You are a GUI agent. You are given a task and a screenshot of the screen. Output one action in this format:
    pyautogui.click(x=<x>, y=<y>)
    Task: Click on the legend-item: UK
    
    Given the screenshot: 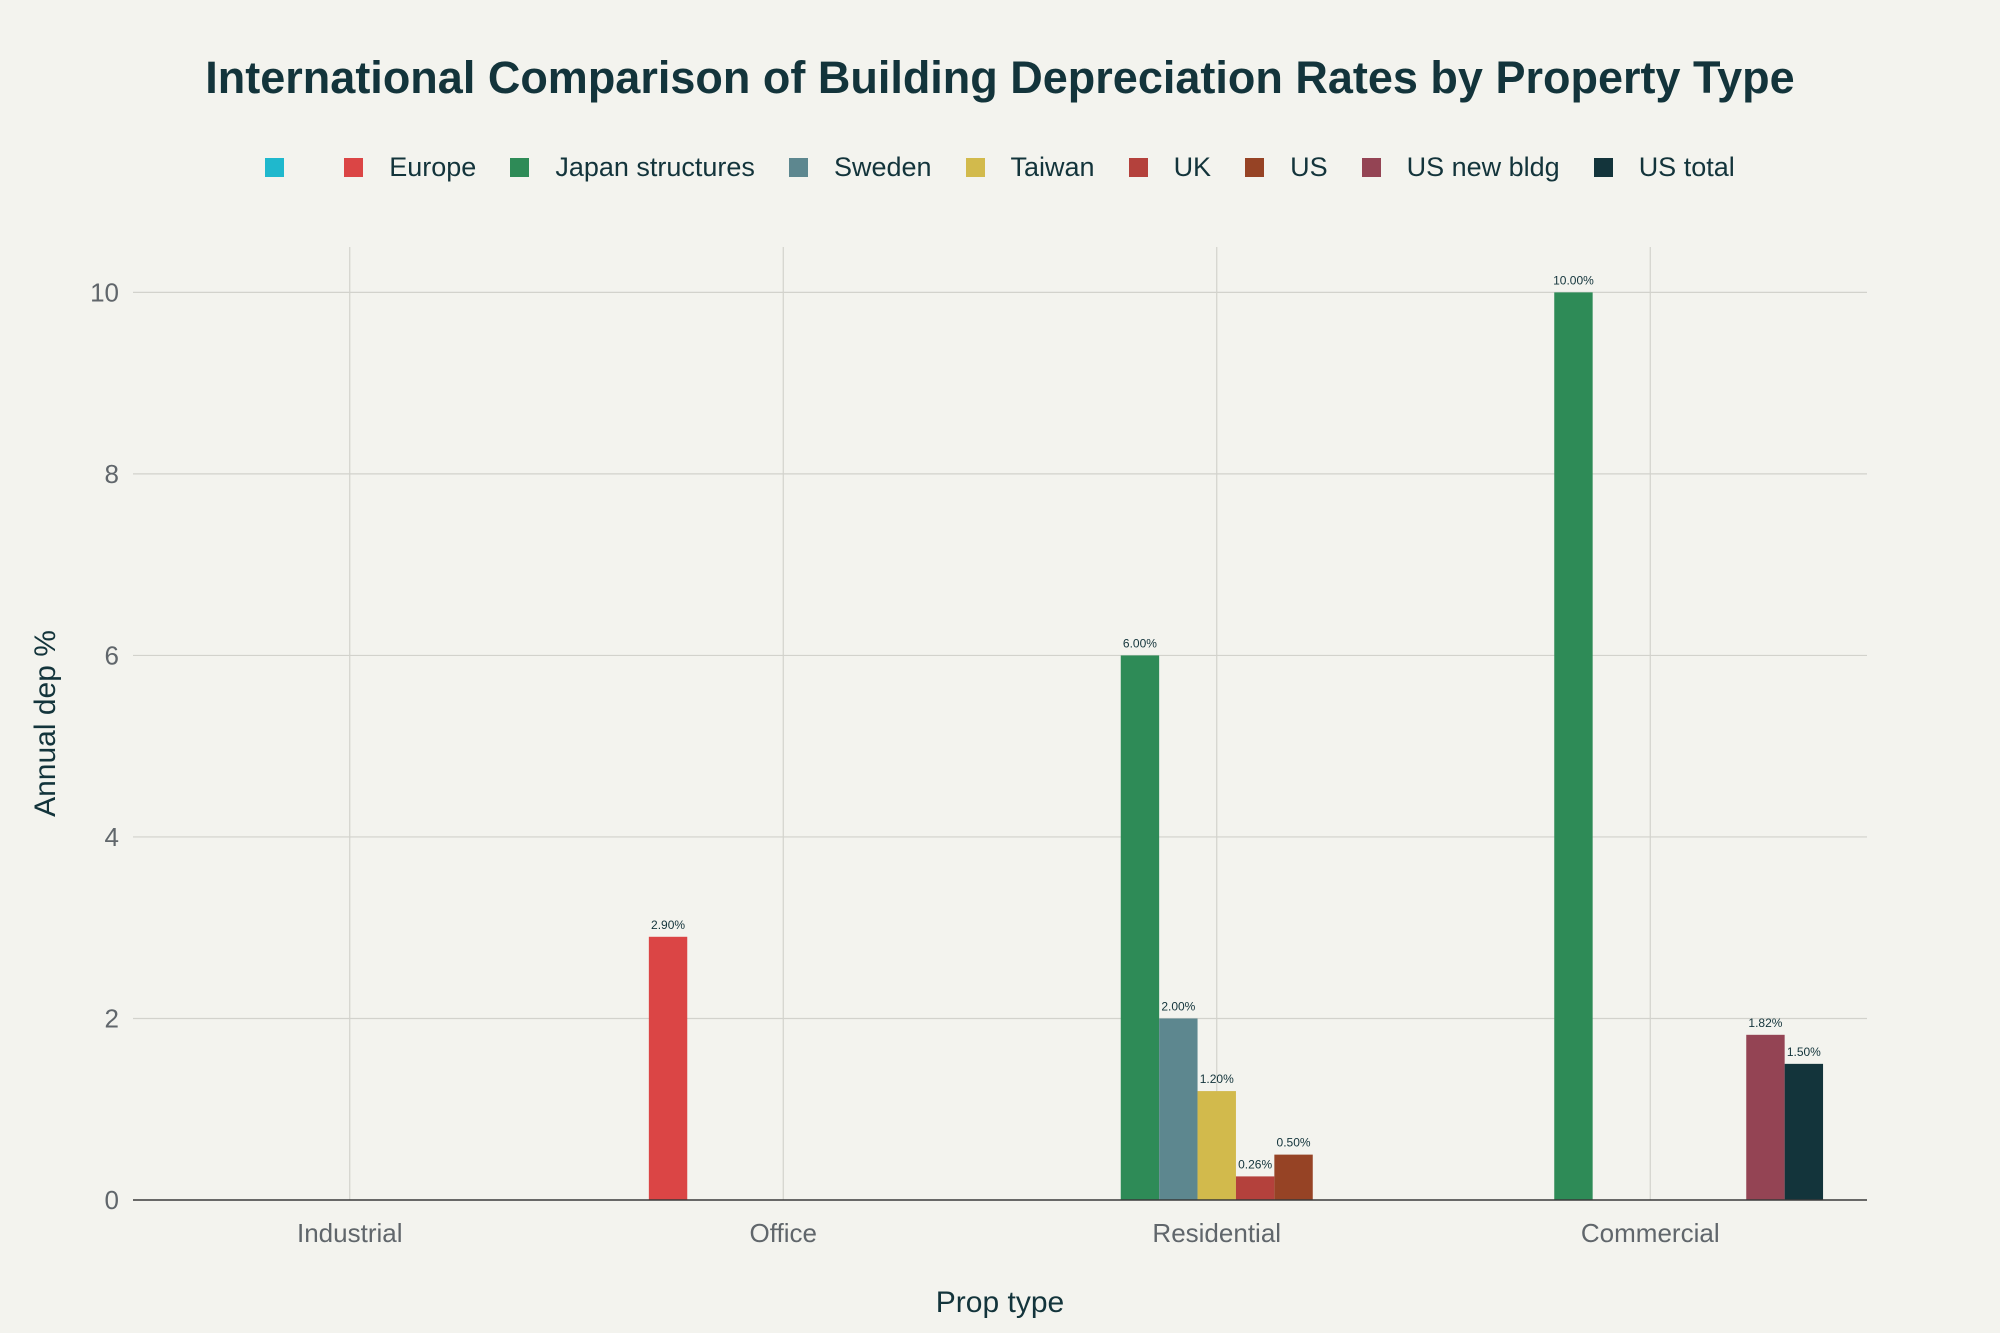 What is the action you would take?
    pyautogui.click(x=1170, y=167)
    